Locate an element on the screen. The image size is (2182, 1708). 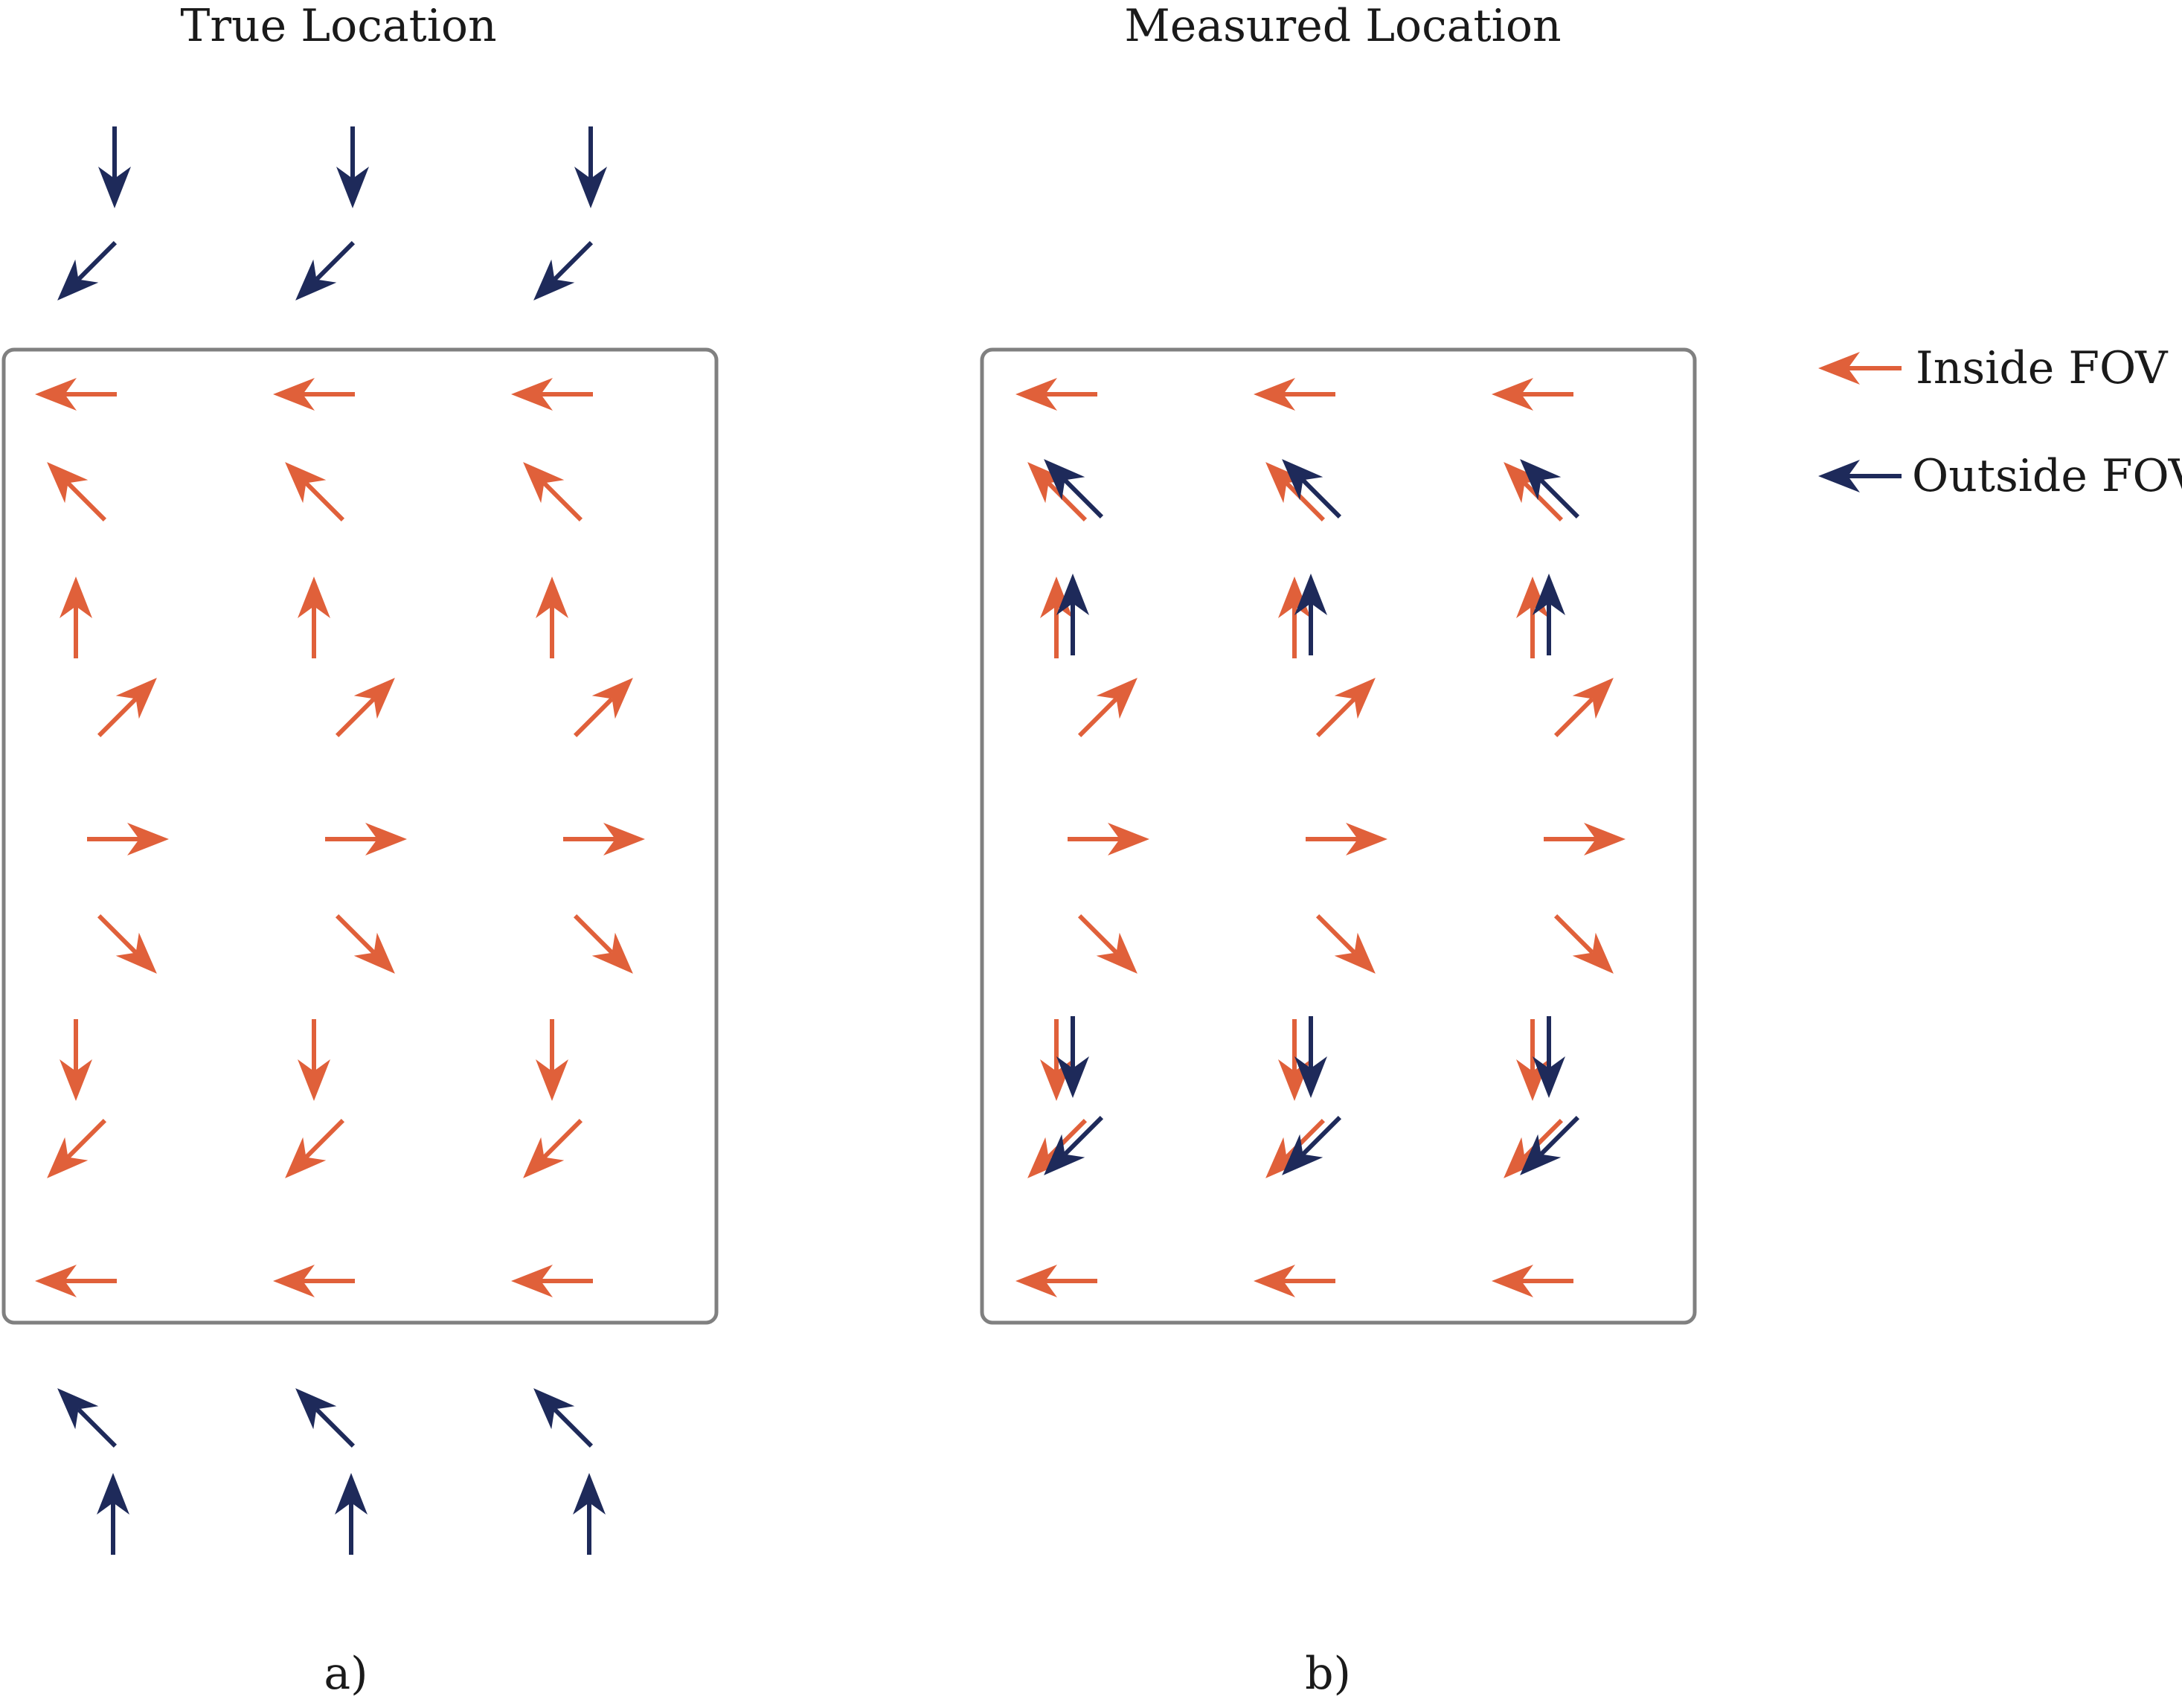
panel-b-title: Measured Location is located at coordinates (1342, 26).